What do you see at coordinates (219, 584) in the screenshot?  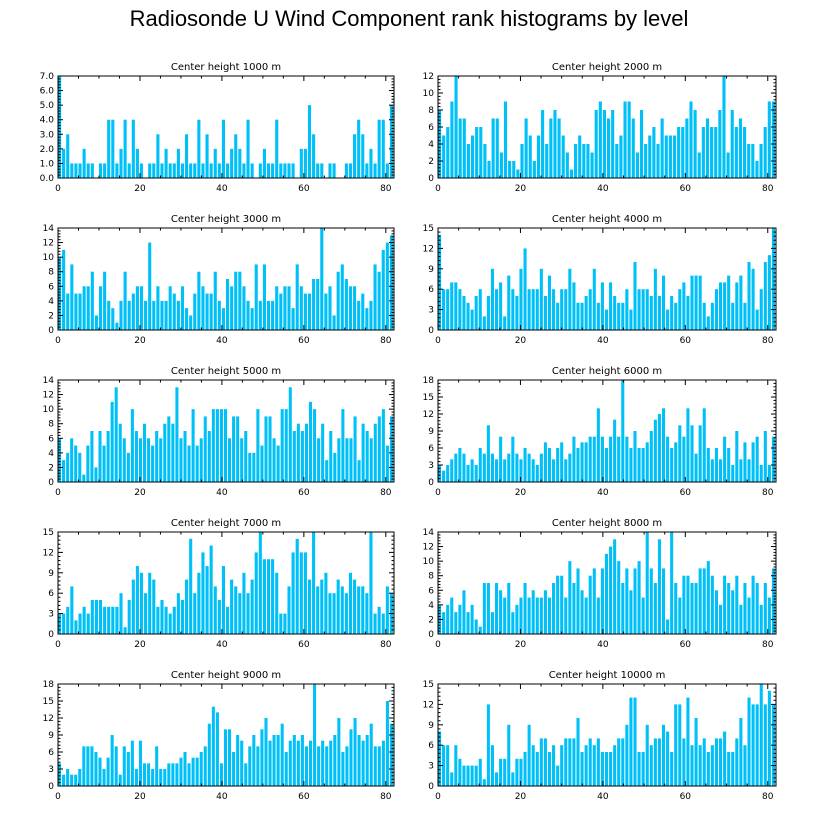 I see `panel-7: Center height 7000 m 0 20 40 60 80 0 3 6 9 12 15` at bounding box center [219, 584].